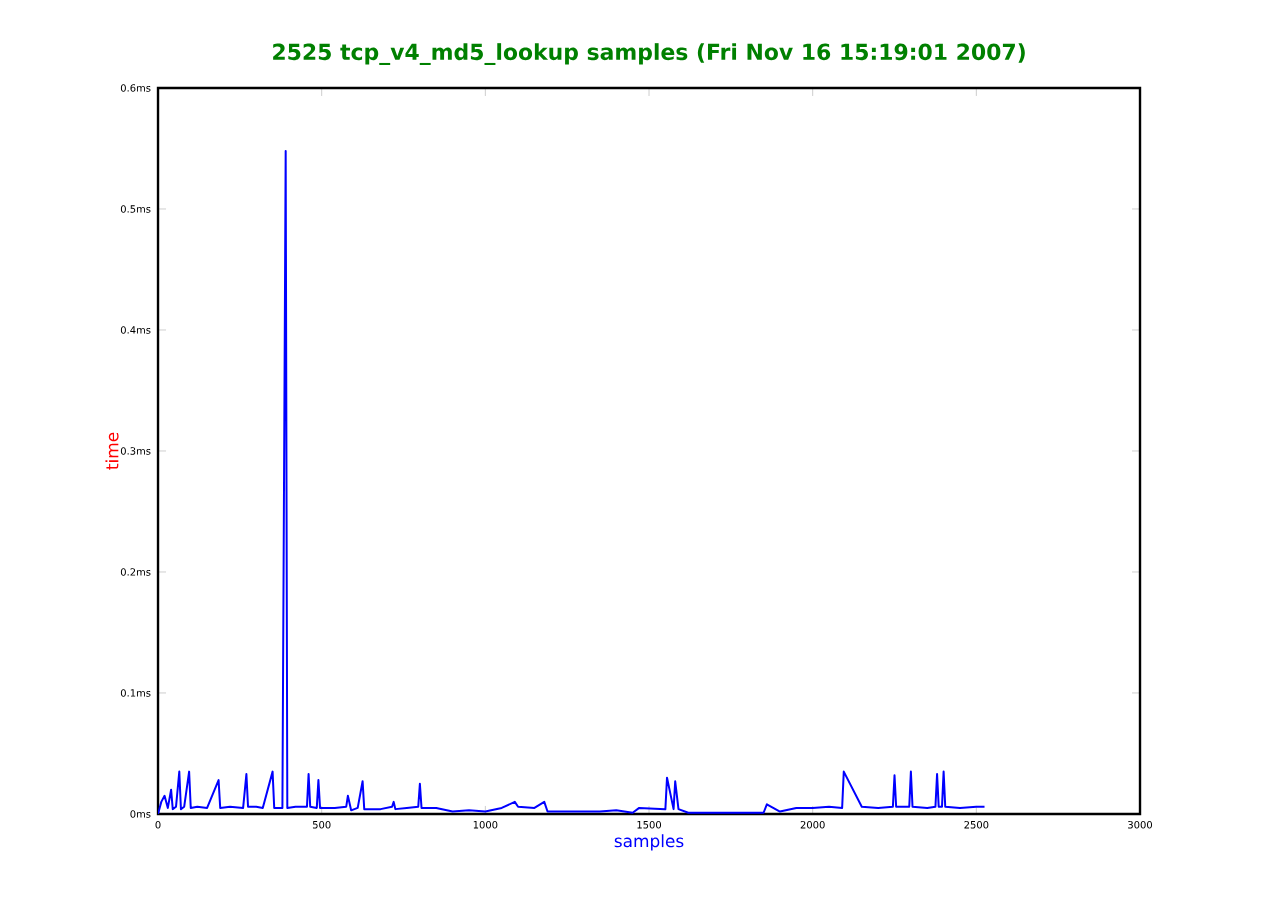 This screenshot has width=1266, height=906. I want to click on chart-title: 2525 tcp_v4_md5_lookup samples (Fri Nov 16 15:19:01 2007), so click(649, 54).